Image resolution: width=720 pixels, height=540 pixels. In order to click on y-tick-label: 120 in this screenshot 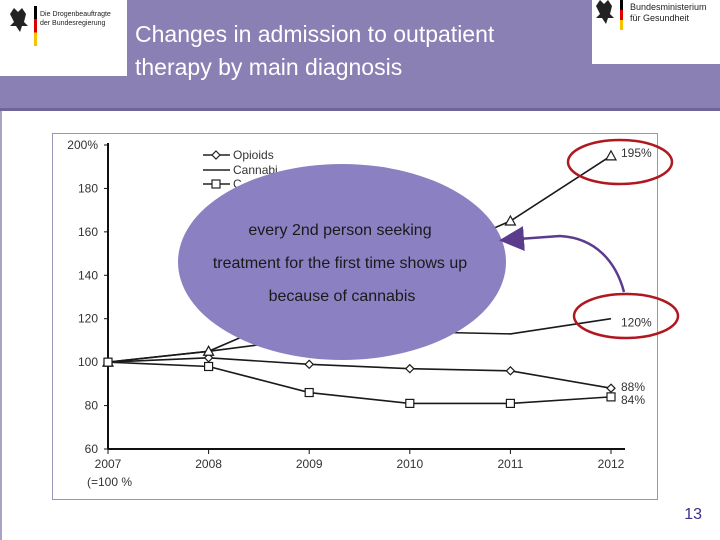, I will do `click(88, 319)`.